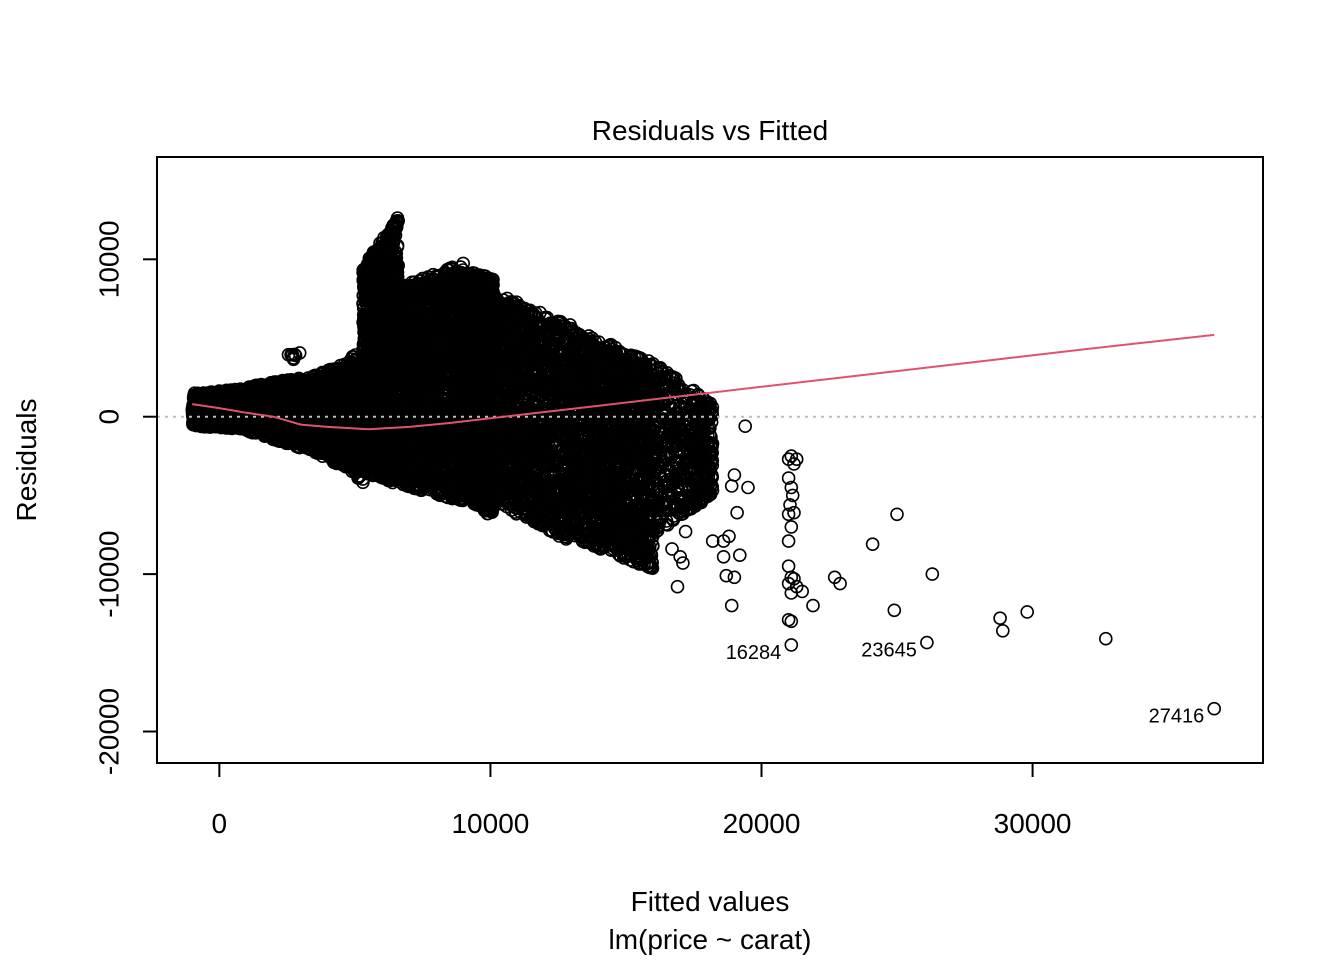 Image resolution: width=1344 pixels, height=960 pixels. What do you see at coordinates (710, 130) in the screenshot?
I see `chart-title: Residuals vs Fitted` at bounding box center [710, 130].